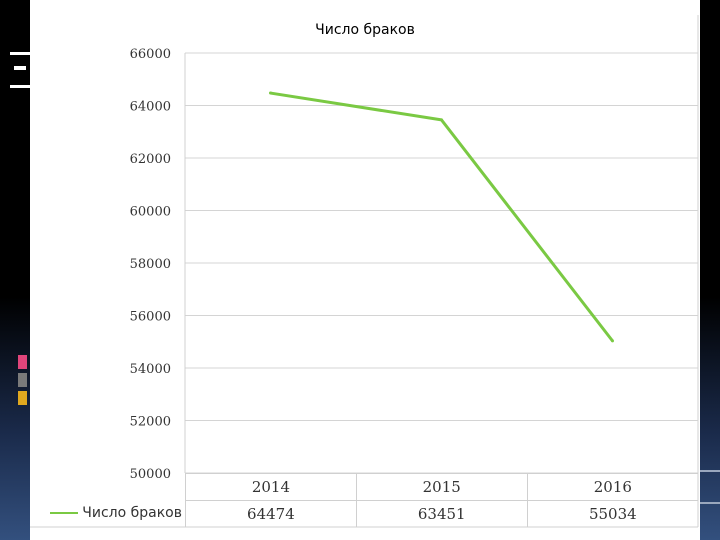  What do you see at coordinates (612, 513) in the screenshot?
I see `data-table-value: 55034` at bounding box center [612, 513].